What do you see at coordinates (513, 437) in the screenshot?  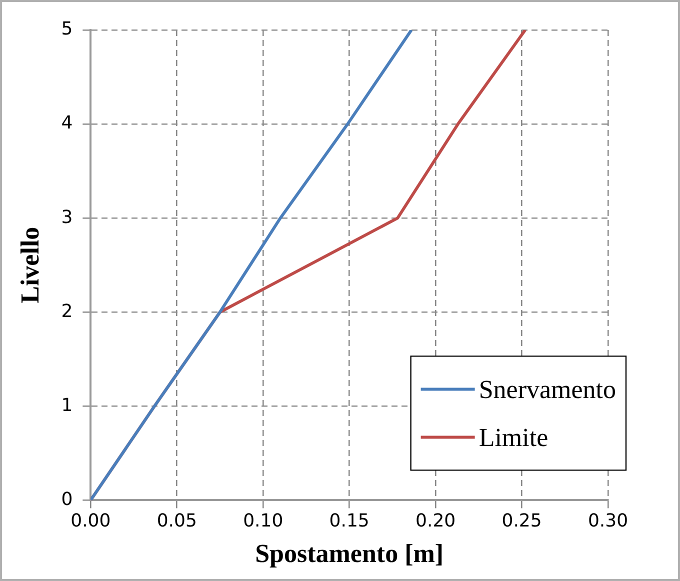 I see `legend-label: Limite` at bounding box center [513, 437].